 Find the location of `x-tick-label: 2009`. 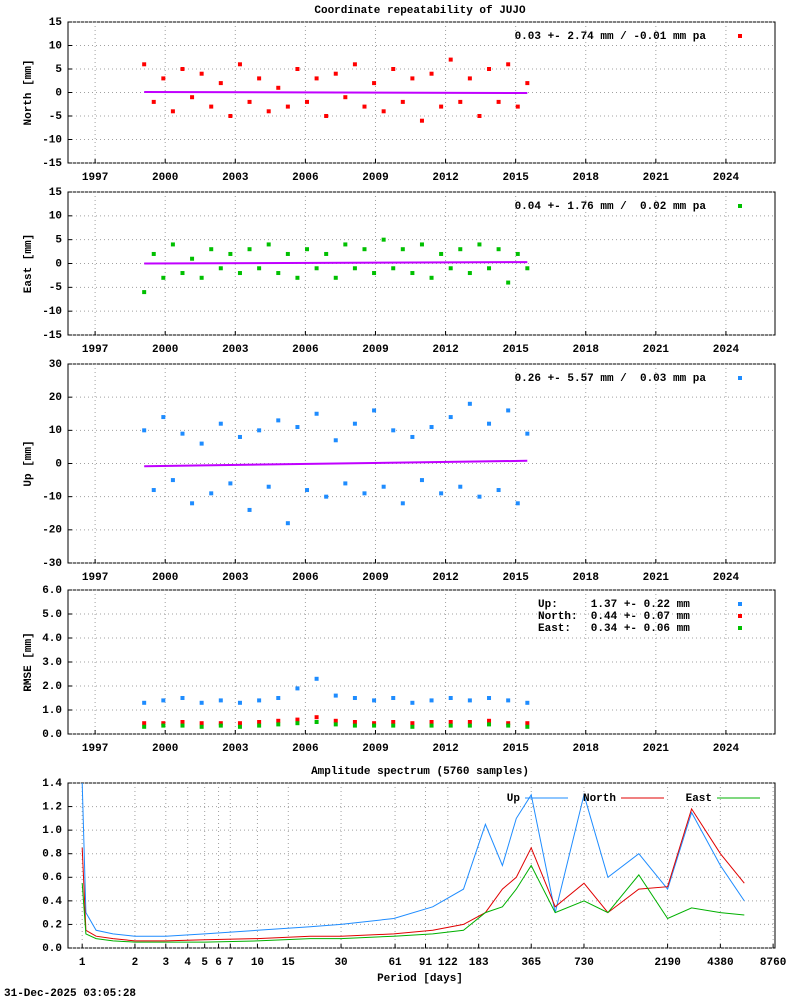

x-tick-label: 2009 is located at coordinates (375, 578).